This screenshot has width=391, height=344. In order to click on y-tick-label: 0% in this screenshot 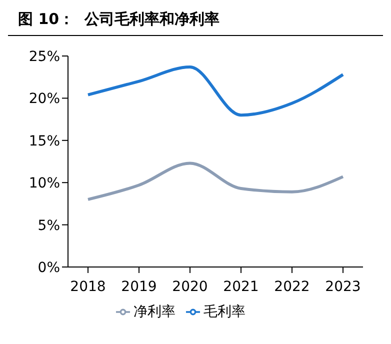, I will do `click(49, 268)`.